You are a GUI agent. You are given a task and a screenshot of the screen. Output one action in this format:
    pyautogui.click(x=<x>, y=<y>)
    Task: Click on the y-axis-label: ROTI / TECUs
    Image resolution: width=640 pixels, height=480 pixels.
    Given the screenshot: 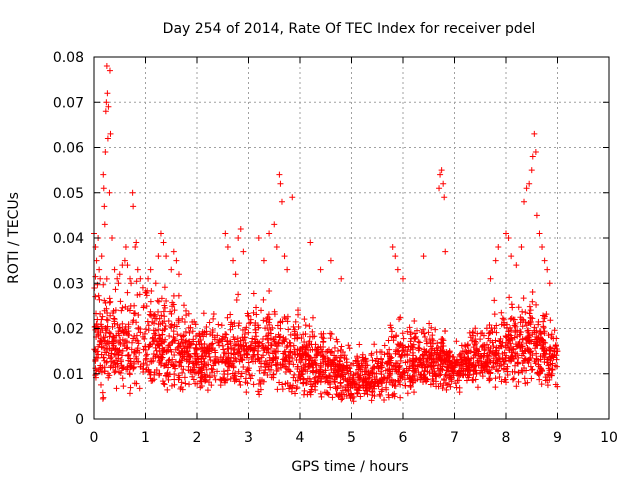 What is the action you would take?
    pyautogui.click(x=14, y=238)
    